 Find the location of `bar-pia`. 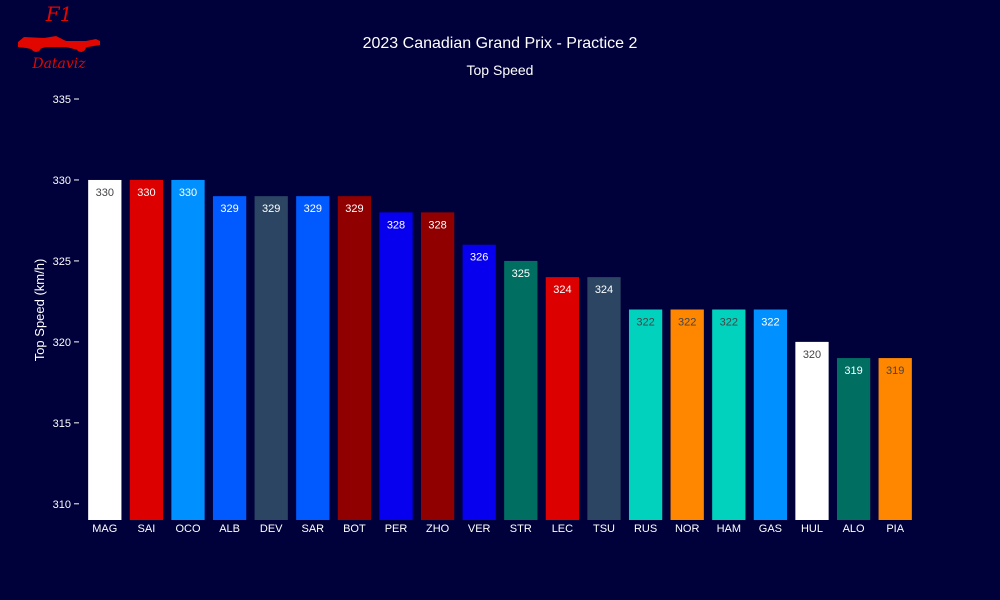

bar-pia is located at coordinates (895, 439).